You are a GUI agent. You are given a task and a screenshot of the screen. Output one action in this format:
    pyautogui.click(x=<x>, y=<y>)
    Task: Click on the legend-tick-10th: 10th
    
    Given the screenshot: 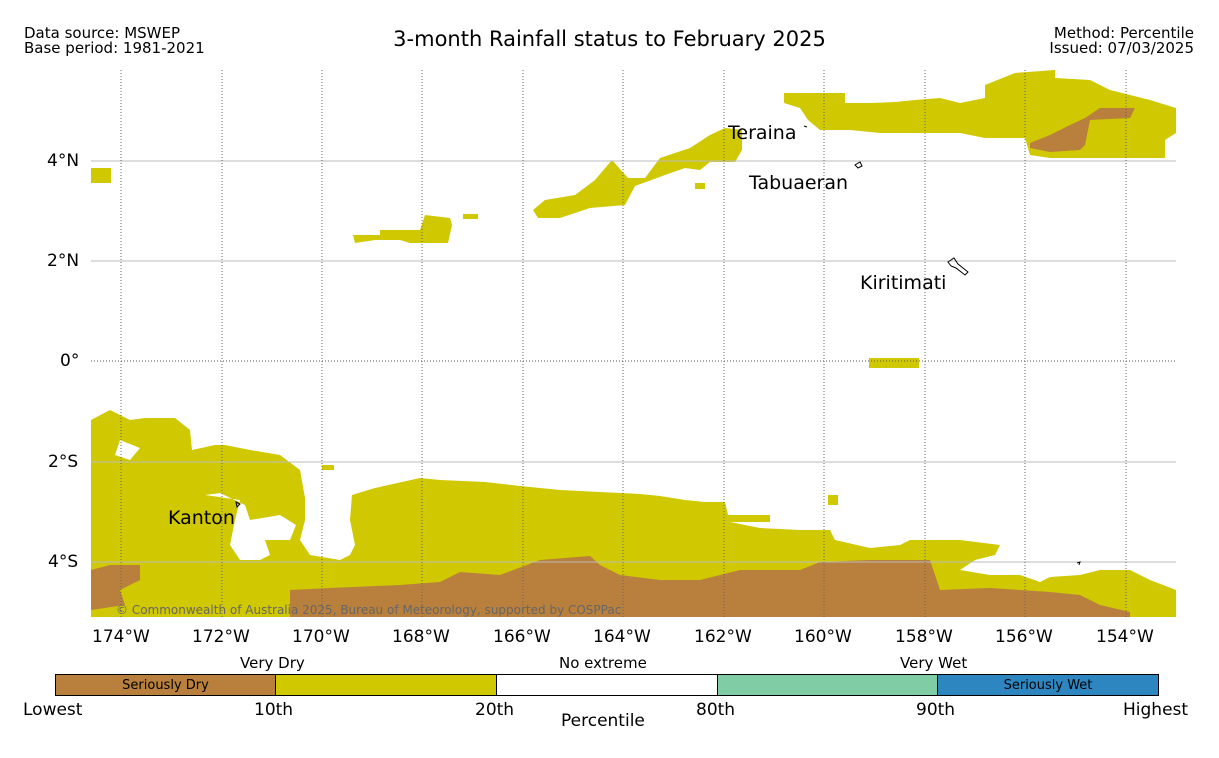 What is the action you would take?
    pyautogui.click(x=274, y=710)
    